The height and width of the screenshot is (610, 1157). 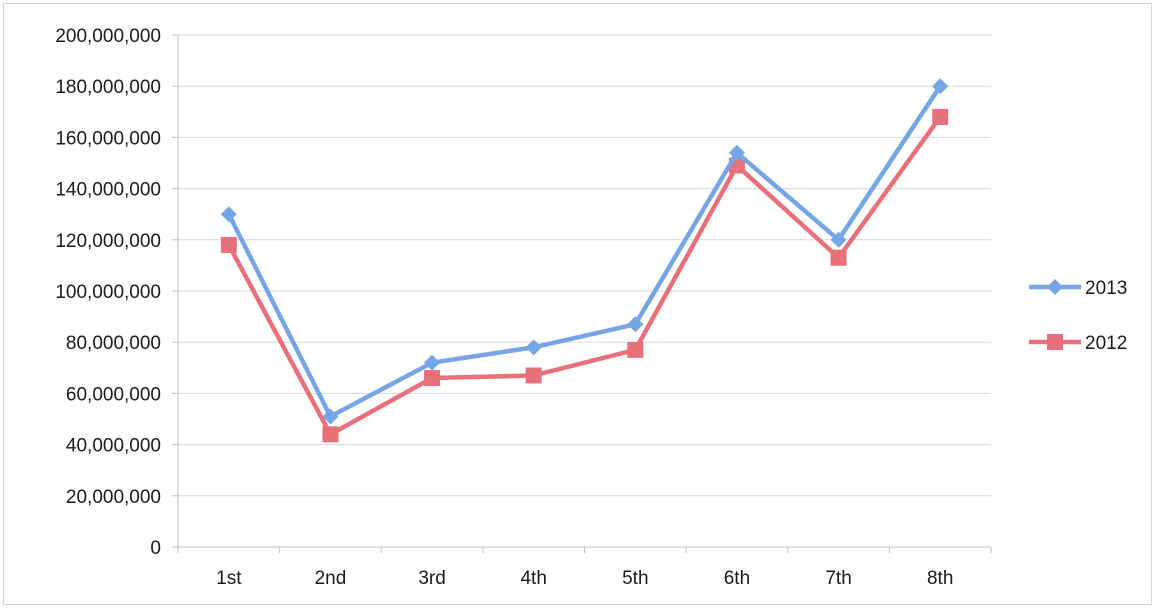 I want to click on x-tick-label: 1st, so click(x=229, y=578).